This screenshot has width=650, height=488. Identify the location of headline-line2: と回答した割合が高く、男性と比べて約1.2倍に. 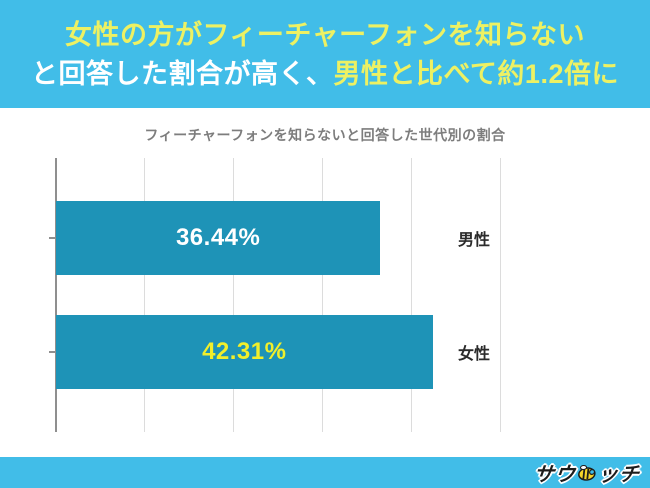
(325, 74).